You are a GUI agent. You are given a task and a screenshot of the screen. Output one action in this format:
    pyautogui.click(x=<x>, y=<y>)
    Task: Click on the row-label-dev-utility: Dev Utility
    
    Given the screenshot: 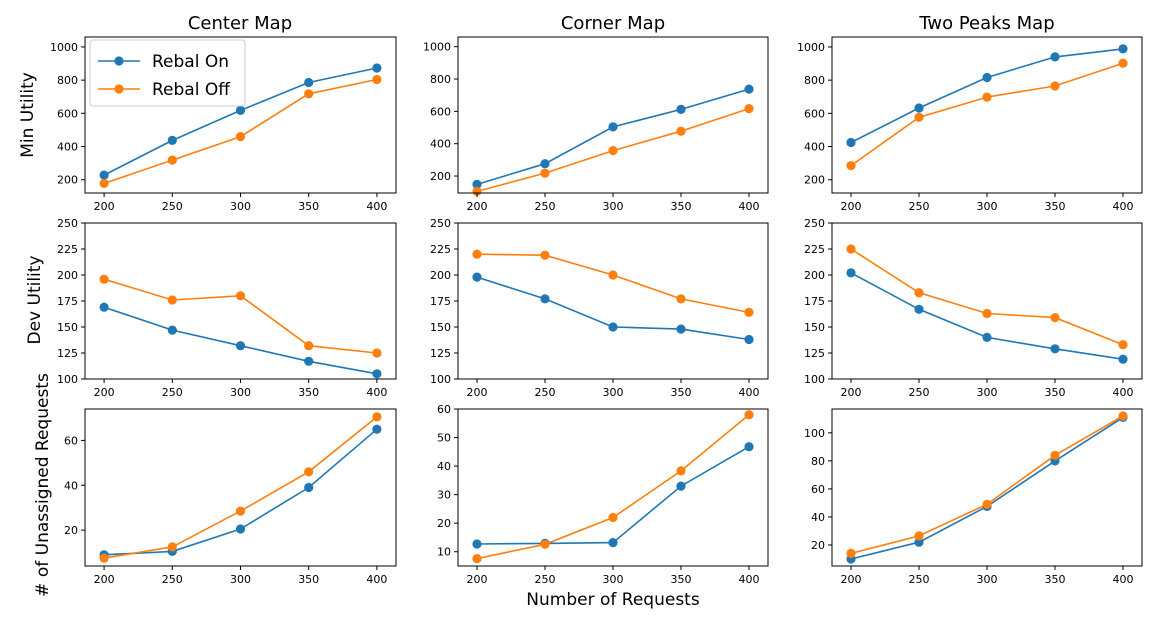 What is the action you would take?
    pyautogui.click(x=35, y=299)
    